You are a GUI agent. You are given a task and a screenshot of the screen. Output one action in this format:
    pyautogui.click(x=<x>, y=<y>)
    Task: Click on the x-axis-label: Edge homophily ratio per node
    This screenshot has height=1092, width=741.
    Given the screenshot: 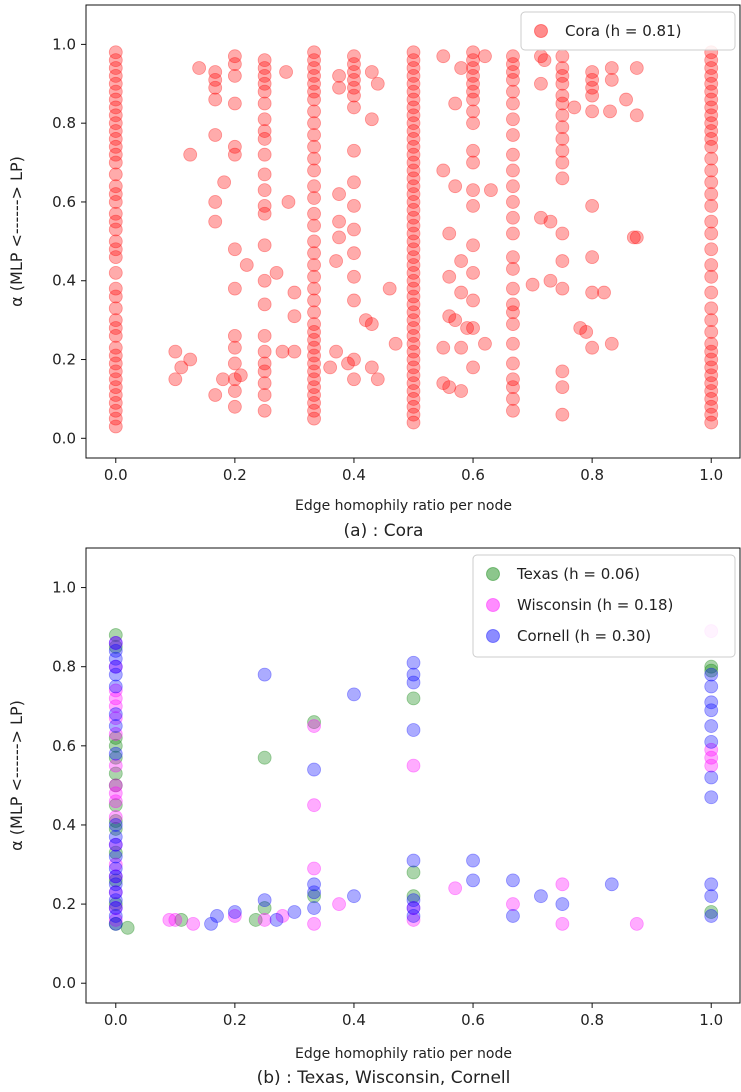 What is the action you would take?
    pyautogui.click(x=403, y=506)
    